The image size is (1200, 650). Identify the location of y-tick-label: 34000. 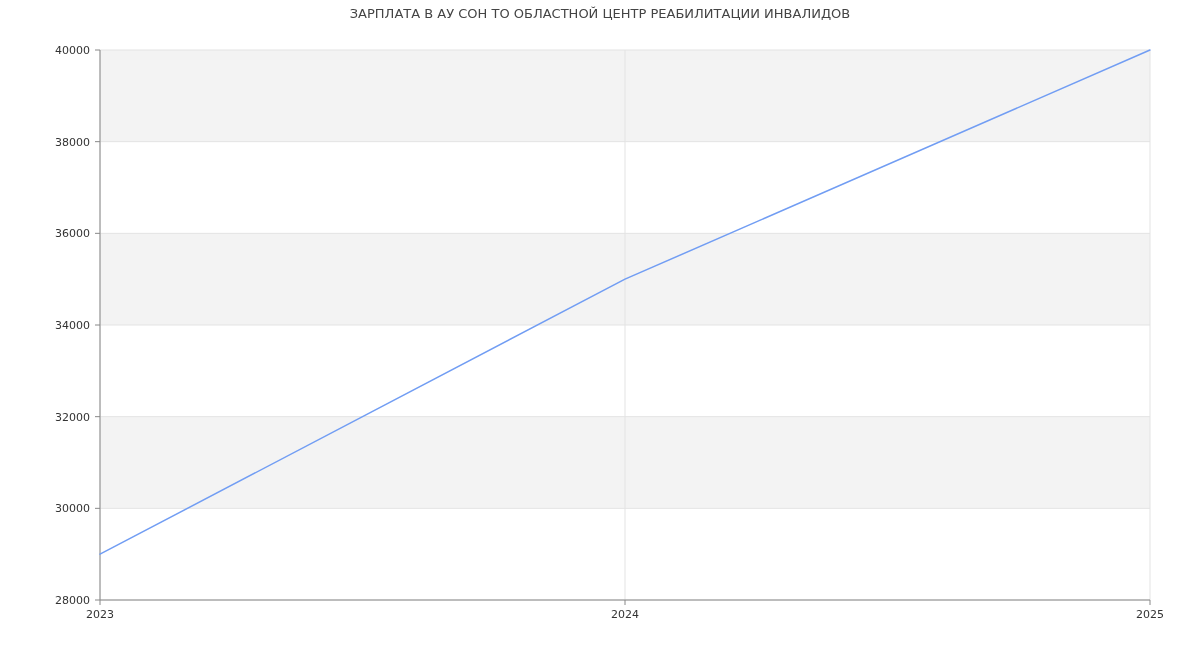
(72, 325).